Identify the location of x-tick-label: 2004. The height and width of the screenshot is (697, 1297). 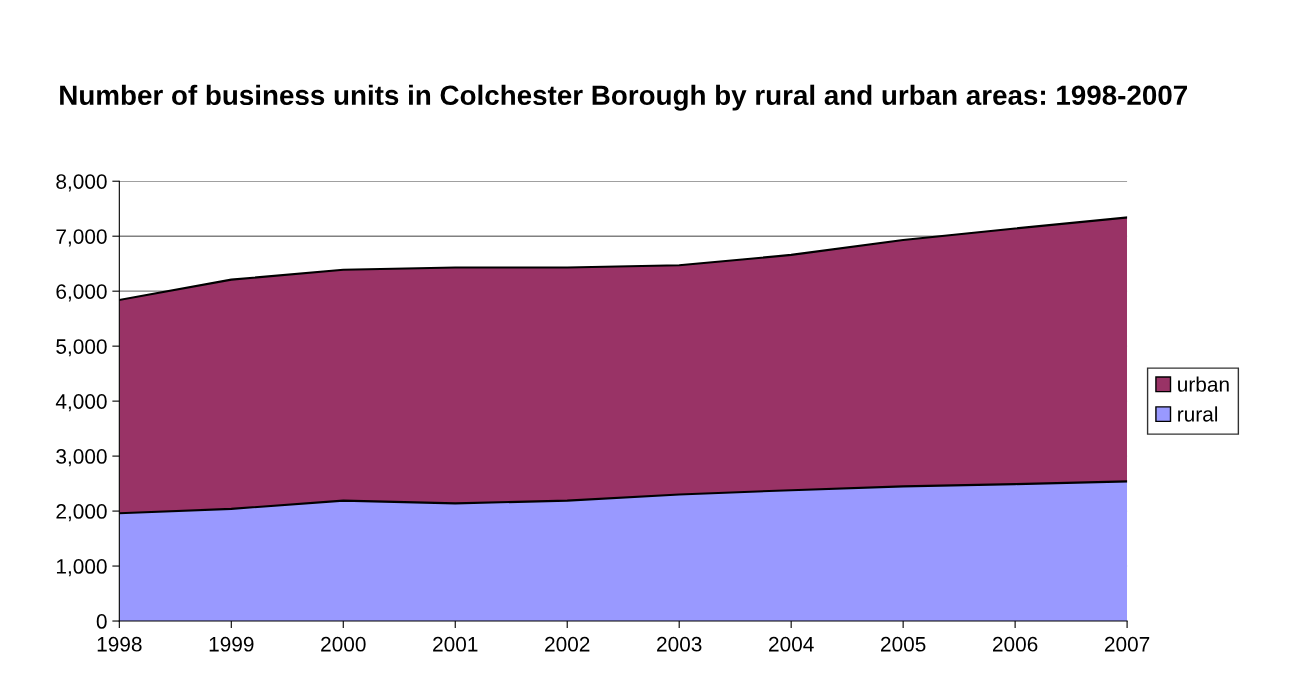
(791, 644).